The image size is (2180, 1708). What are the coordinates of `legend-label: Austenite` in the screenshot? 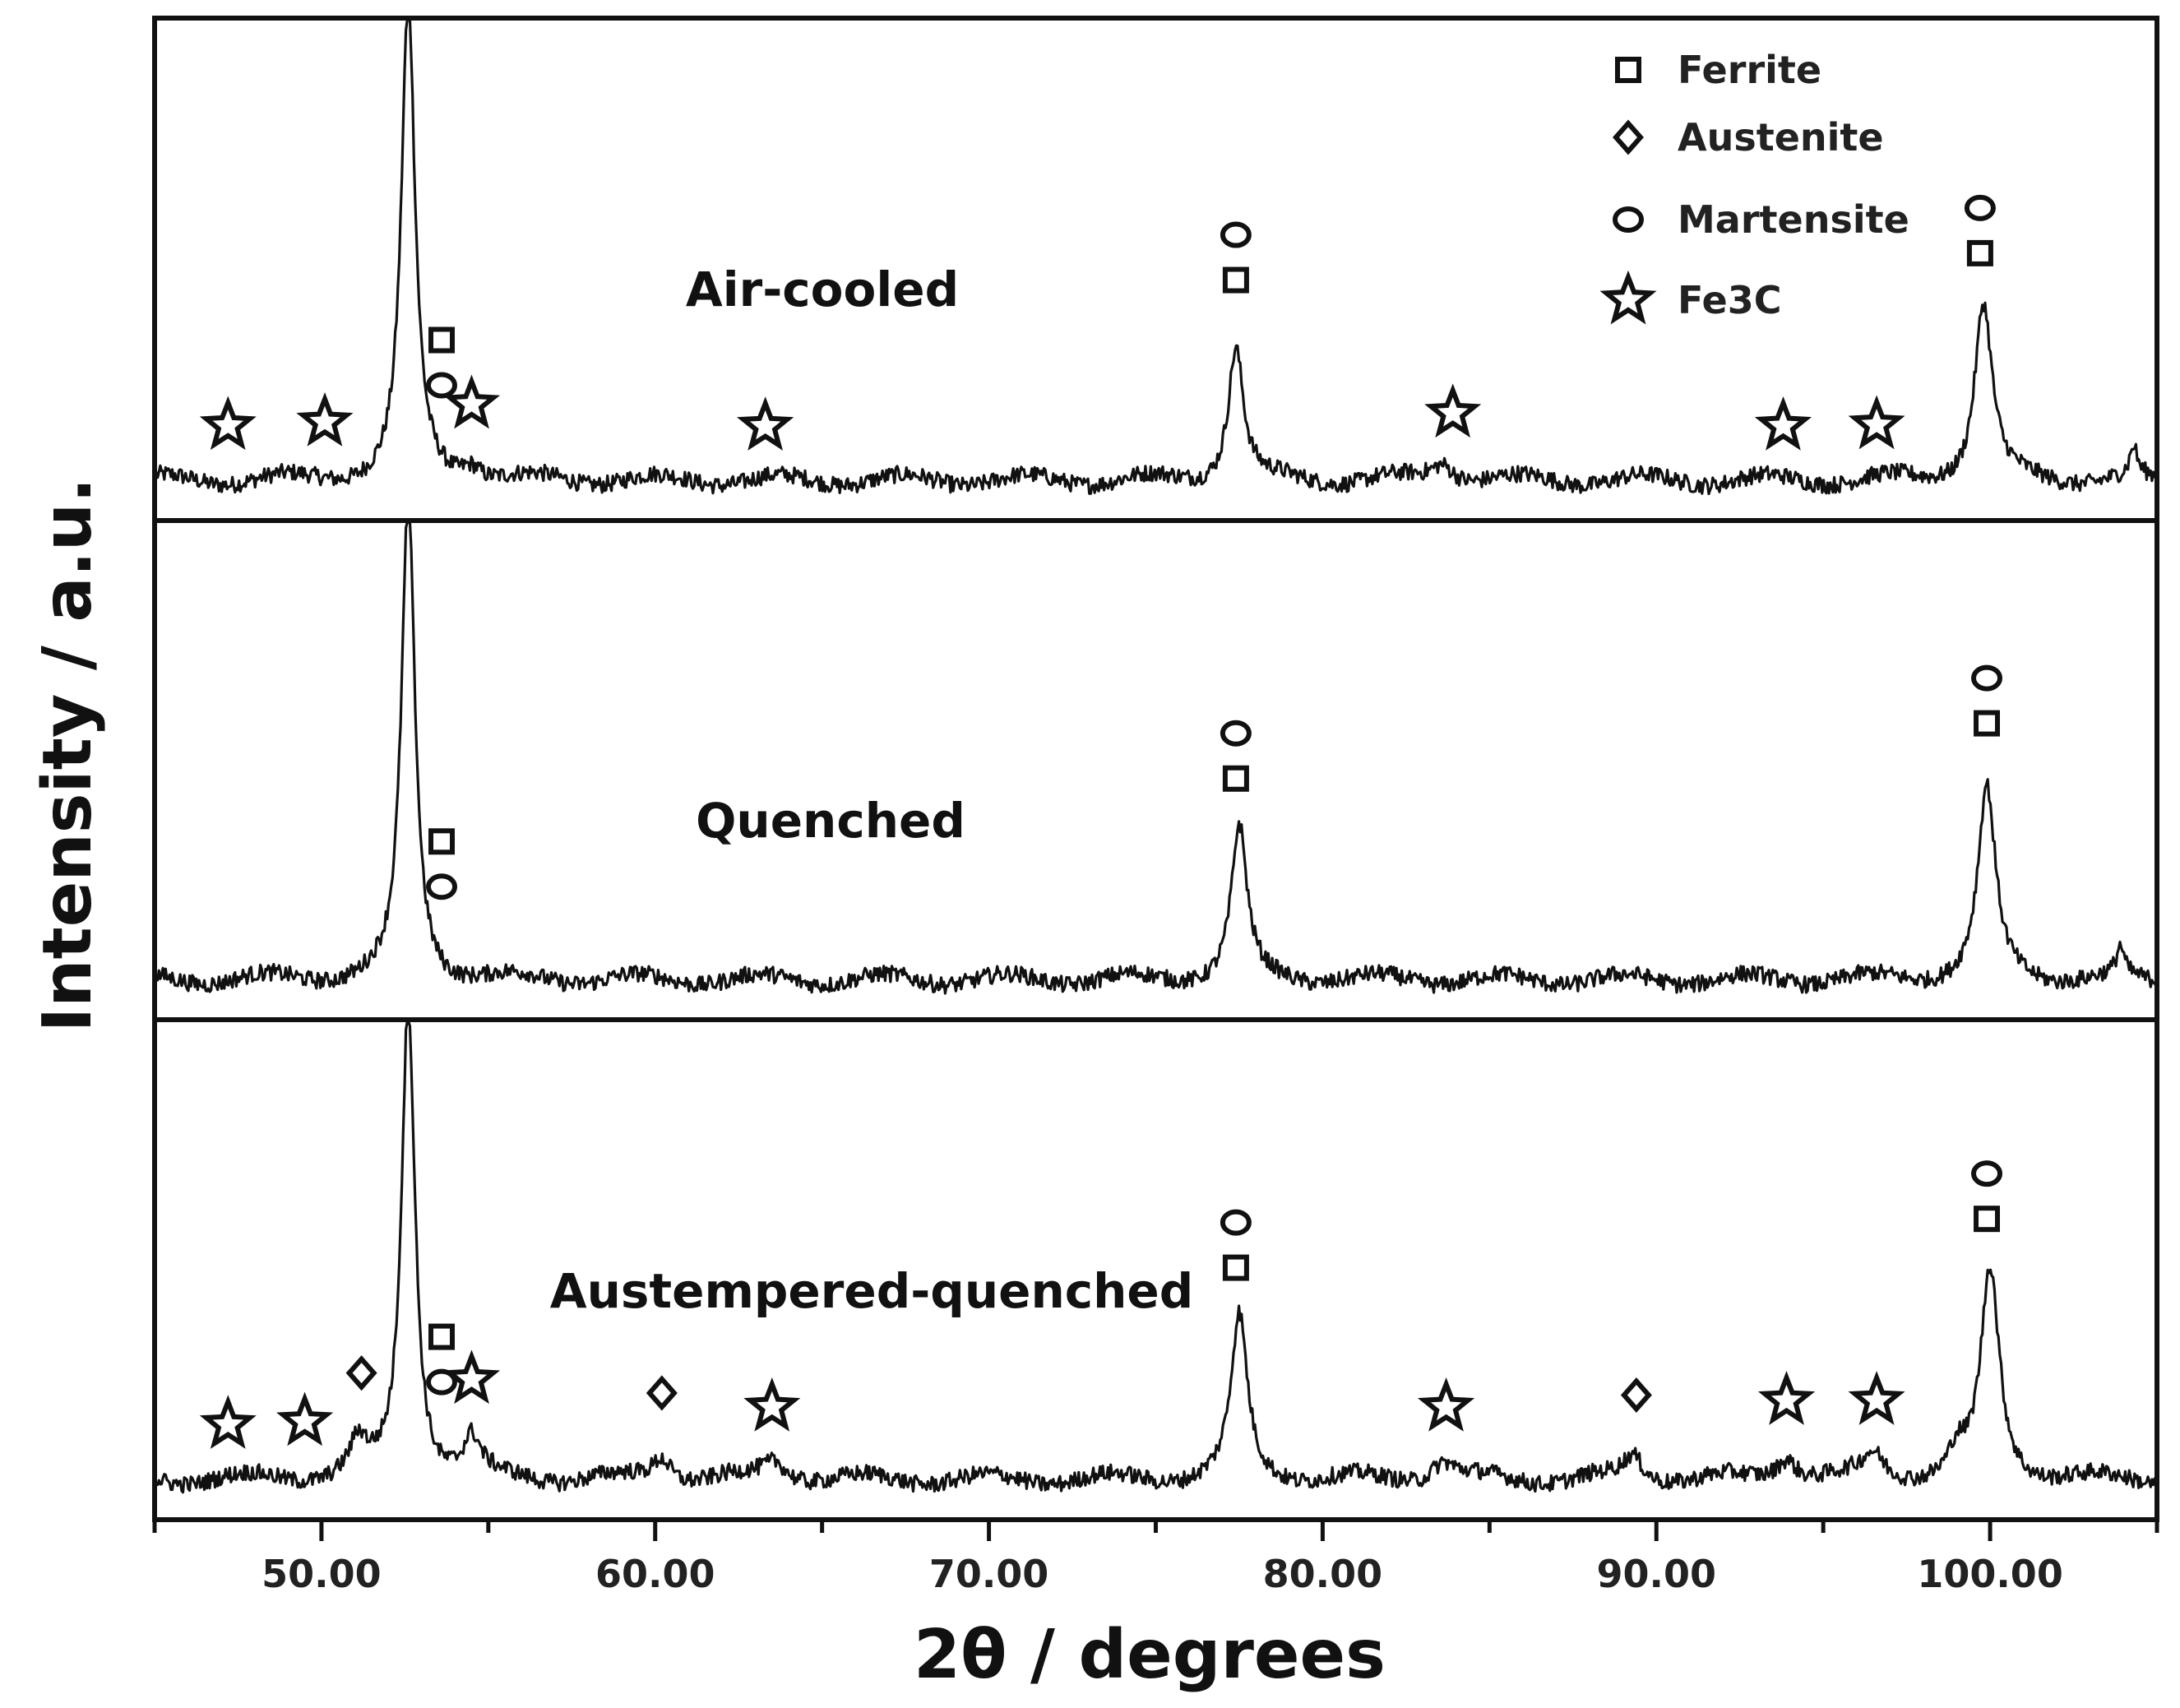 It's located at (1781, 137).